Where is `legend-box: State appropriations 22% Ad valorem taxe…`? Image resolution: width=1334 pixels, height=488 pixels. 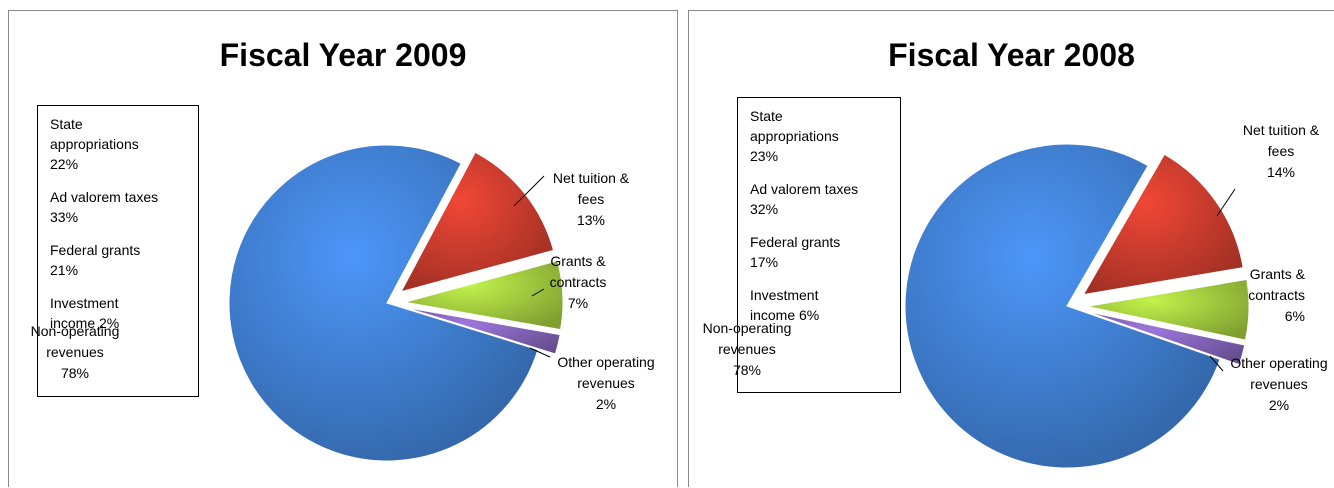 legend-box: State appropriations 22% Ad valorem taxe… is located at coordinates (118, 251).